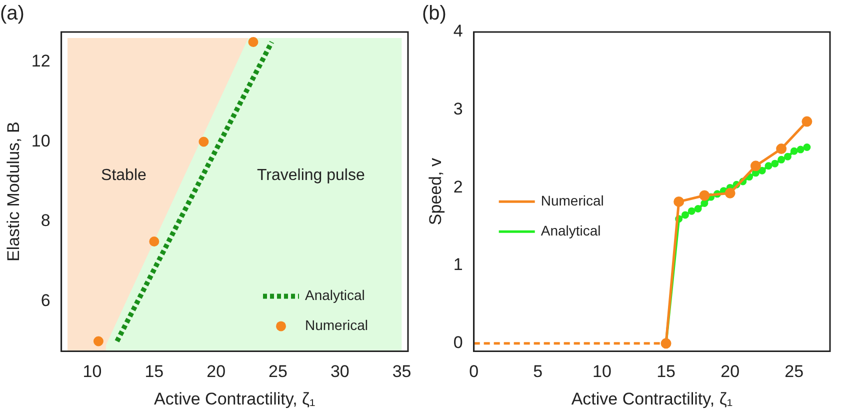  I want to click on x-tick-label: 30, so click(340, 372).